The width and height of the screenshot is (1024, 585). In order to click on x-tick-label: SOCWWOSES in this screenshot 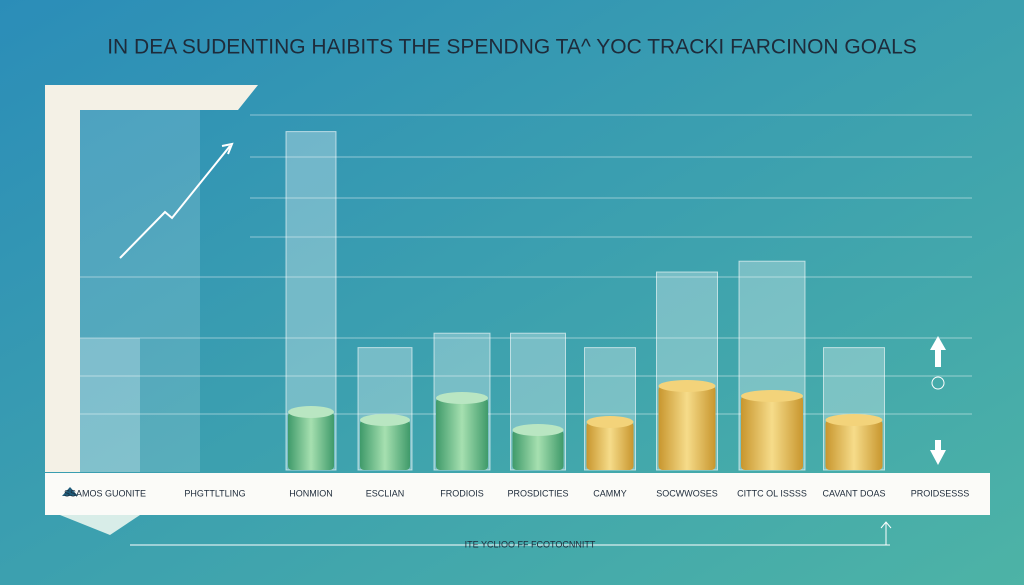, I will do `click(687, 493)`.